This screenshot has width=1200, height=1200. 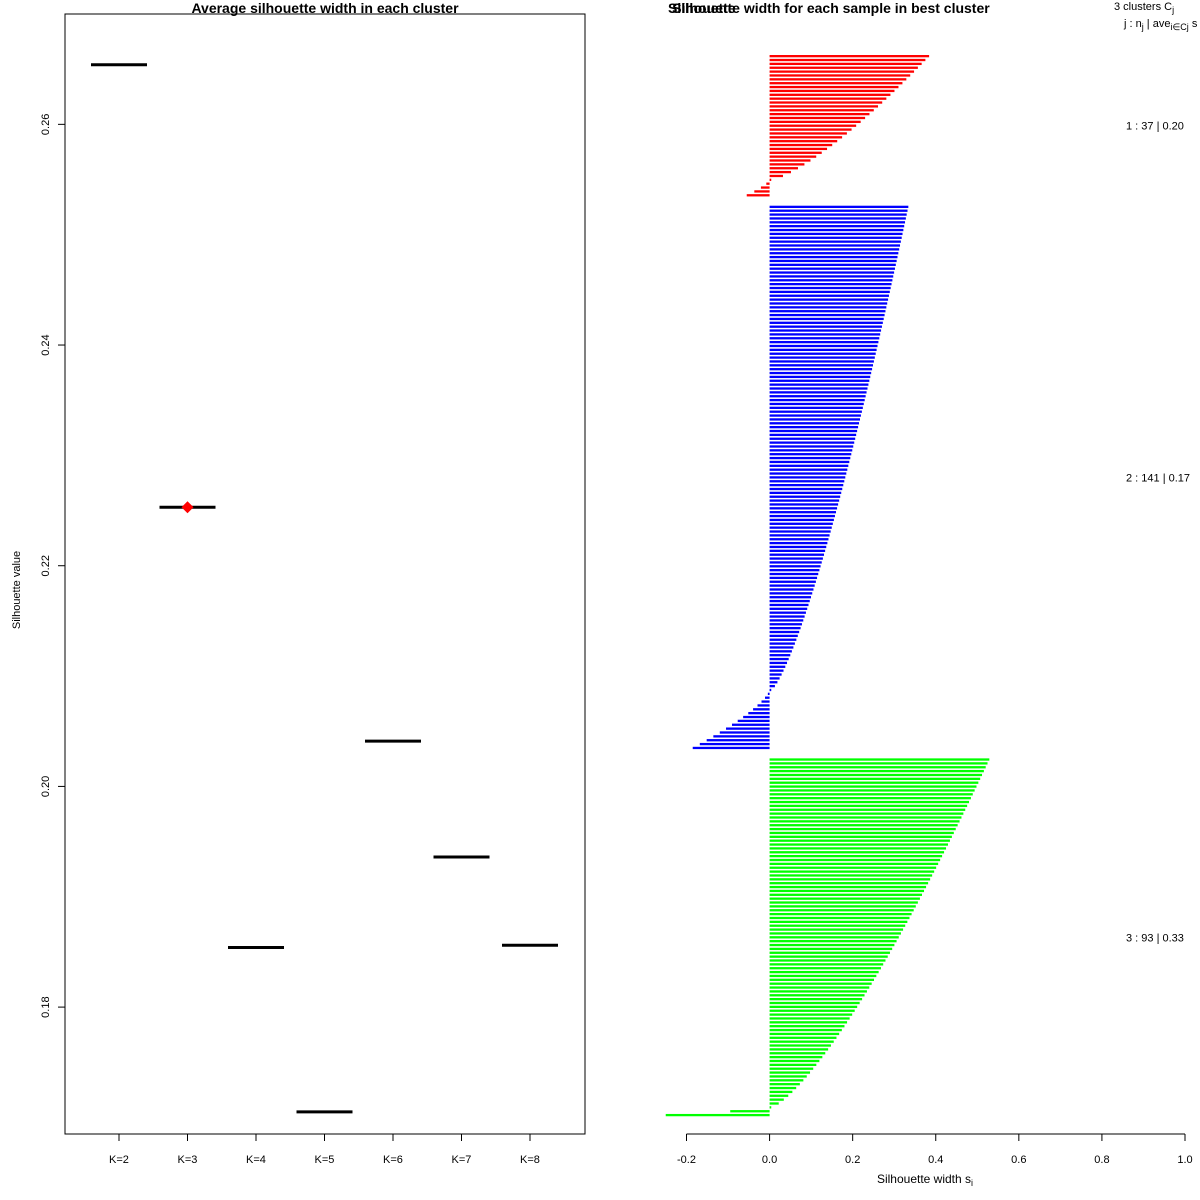 What do you see at coordinates (1155, 127) in the screenshot?
I see `cluster-1-label: 1 : 37 | 0.20` at bounding box center [1155, 127].